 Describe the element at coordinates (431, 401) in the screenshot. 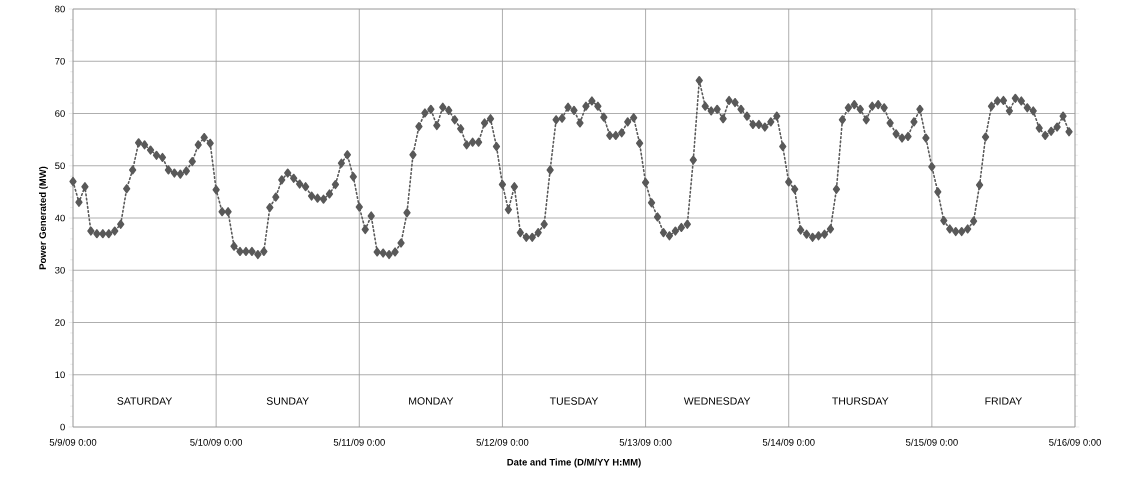

I see `annotation: MONDAY` at that location.